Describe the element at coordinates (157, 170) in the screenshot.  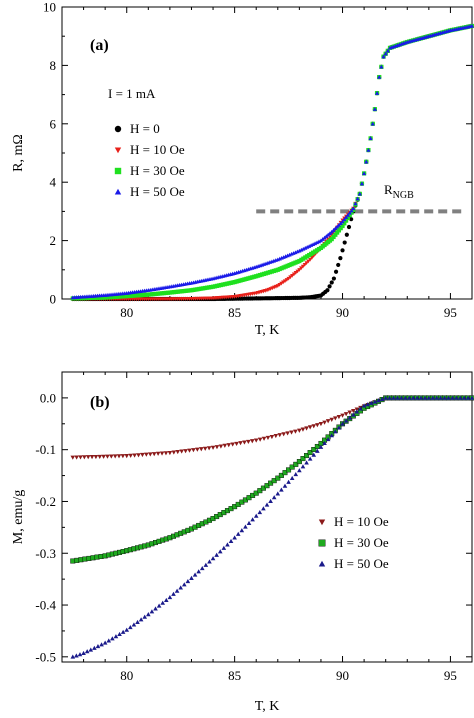
I see `legend-label: H = 30 Oe` at that location.